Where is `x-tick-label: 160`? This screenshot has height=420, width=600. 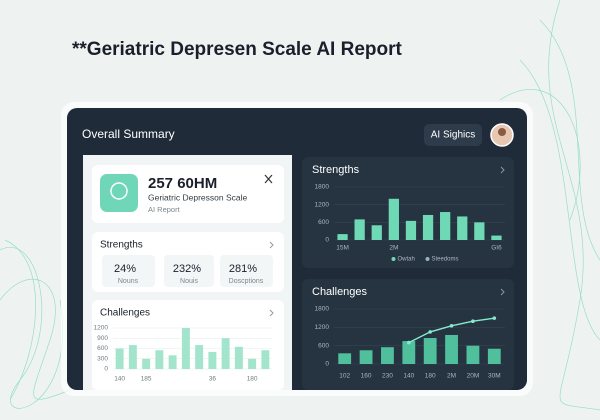
x-tick-label: 160 is located at coordinates (366, 376).